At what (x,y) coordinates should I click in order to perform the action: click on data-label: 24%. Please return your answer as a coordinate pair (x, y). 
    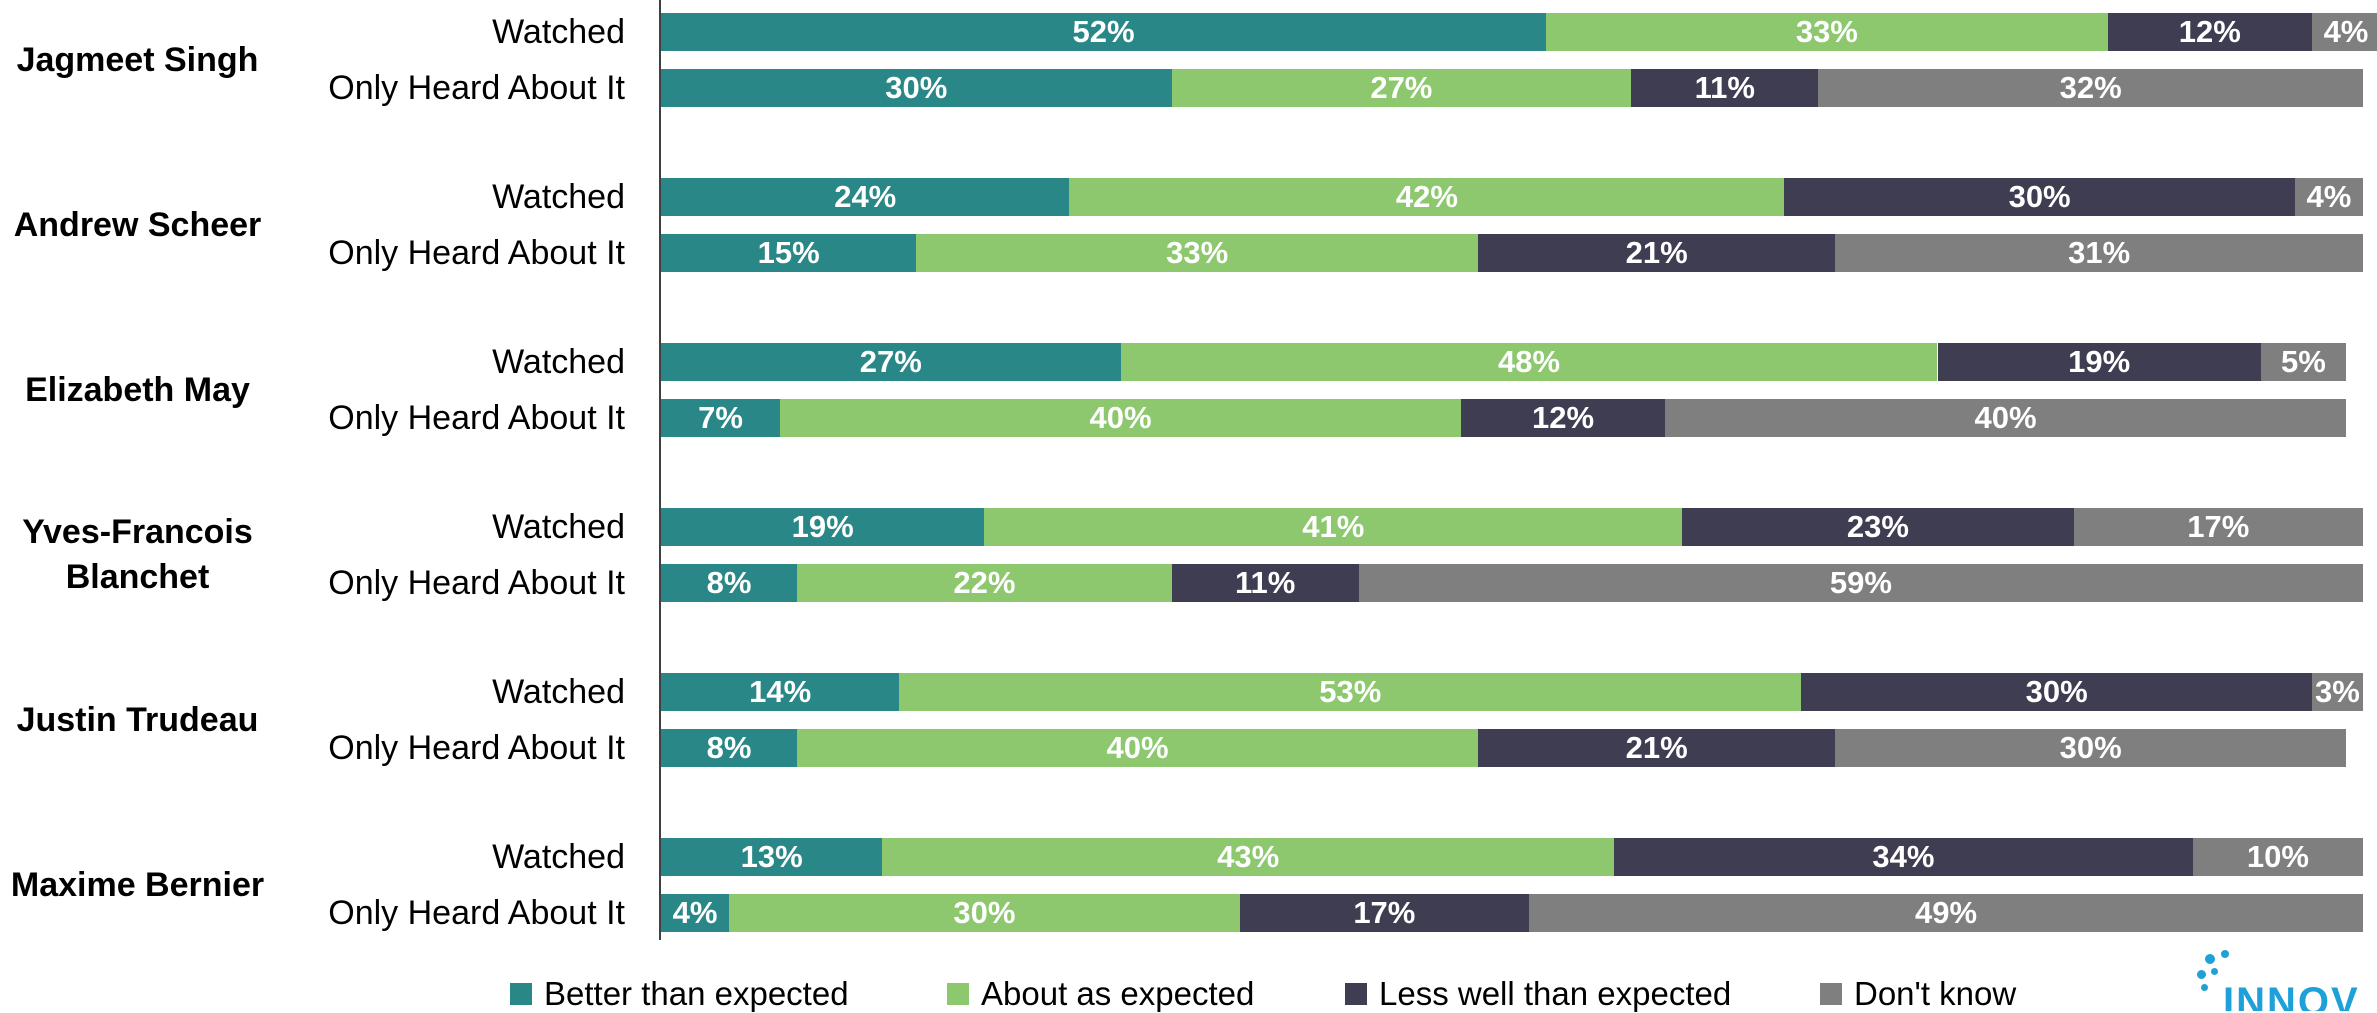
    Looking at the image, I should click on (865, 196).